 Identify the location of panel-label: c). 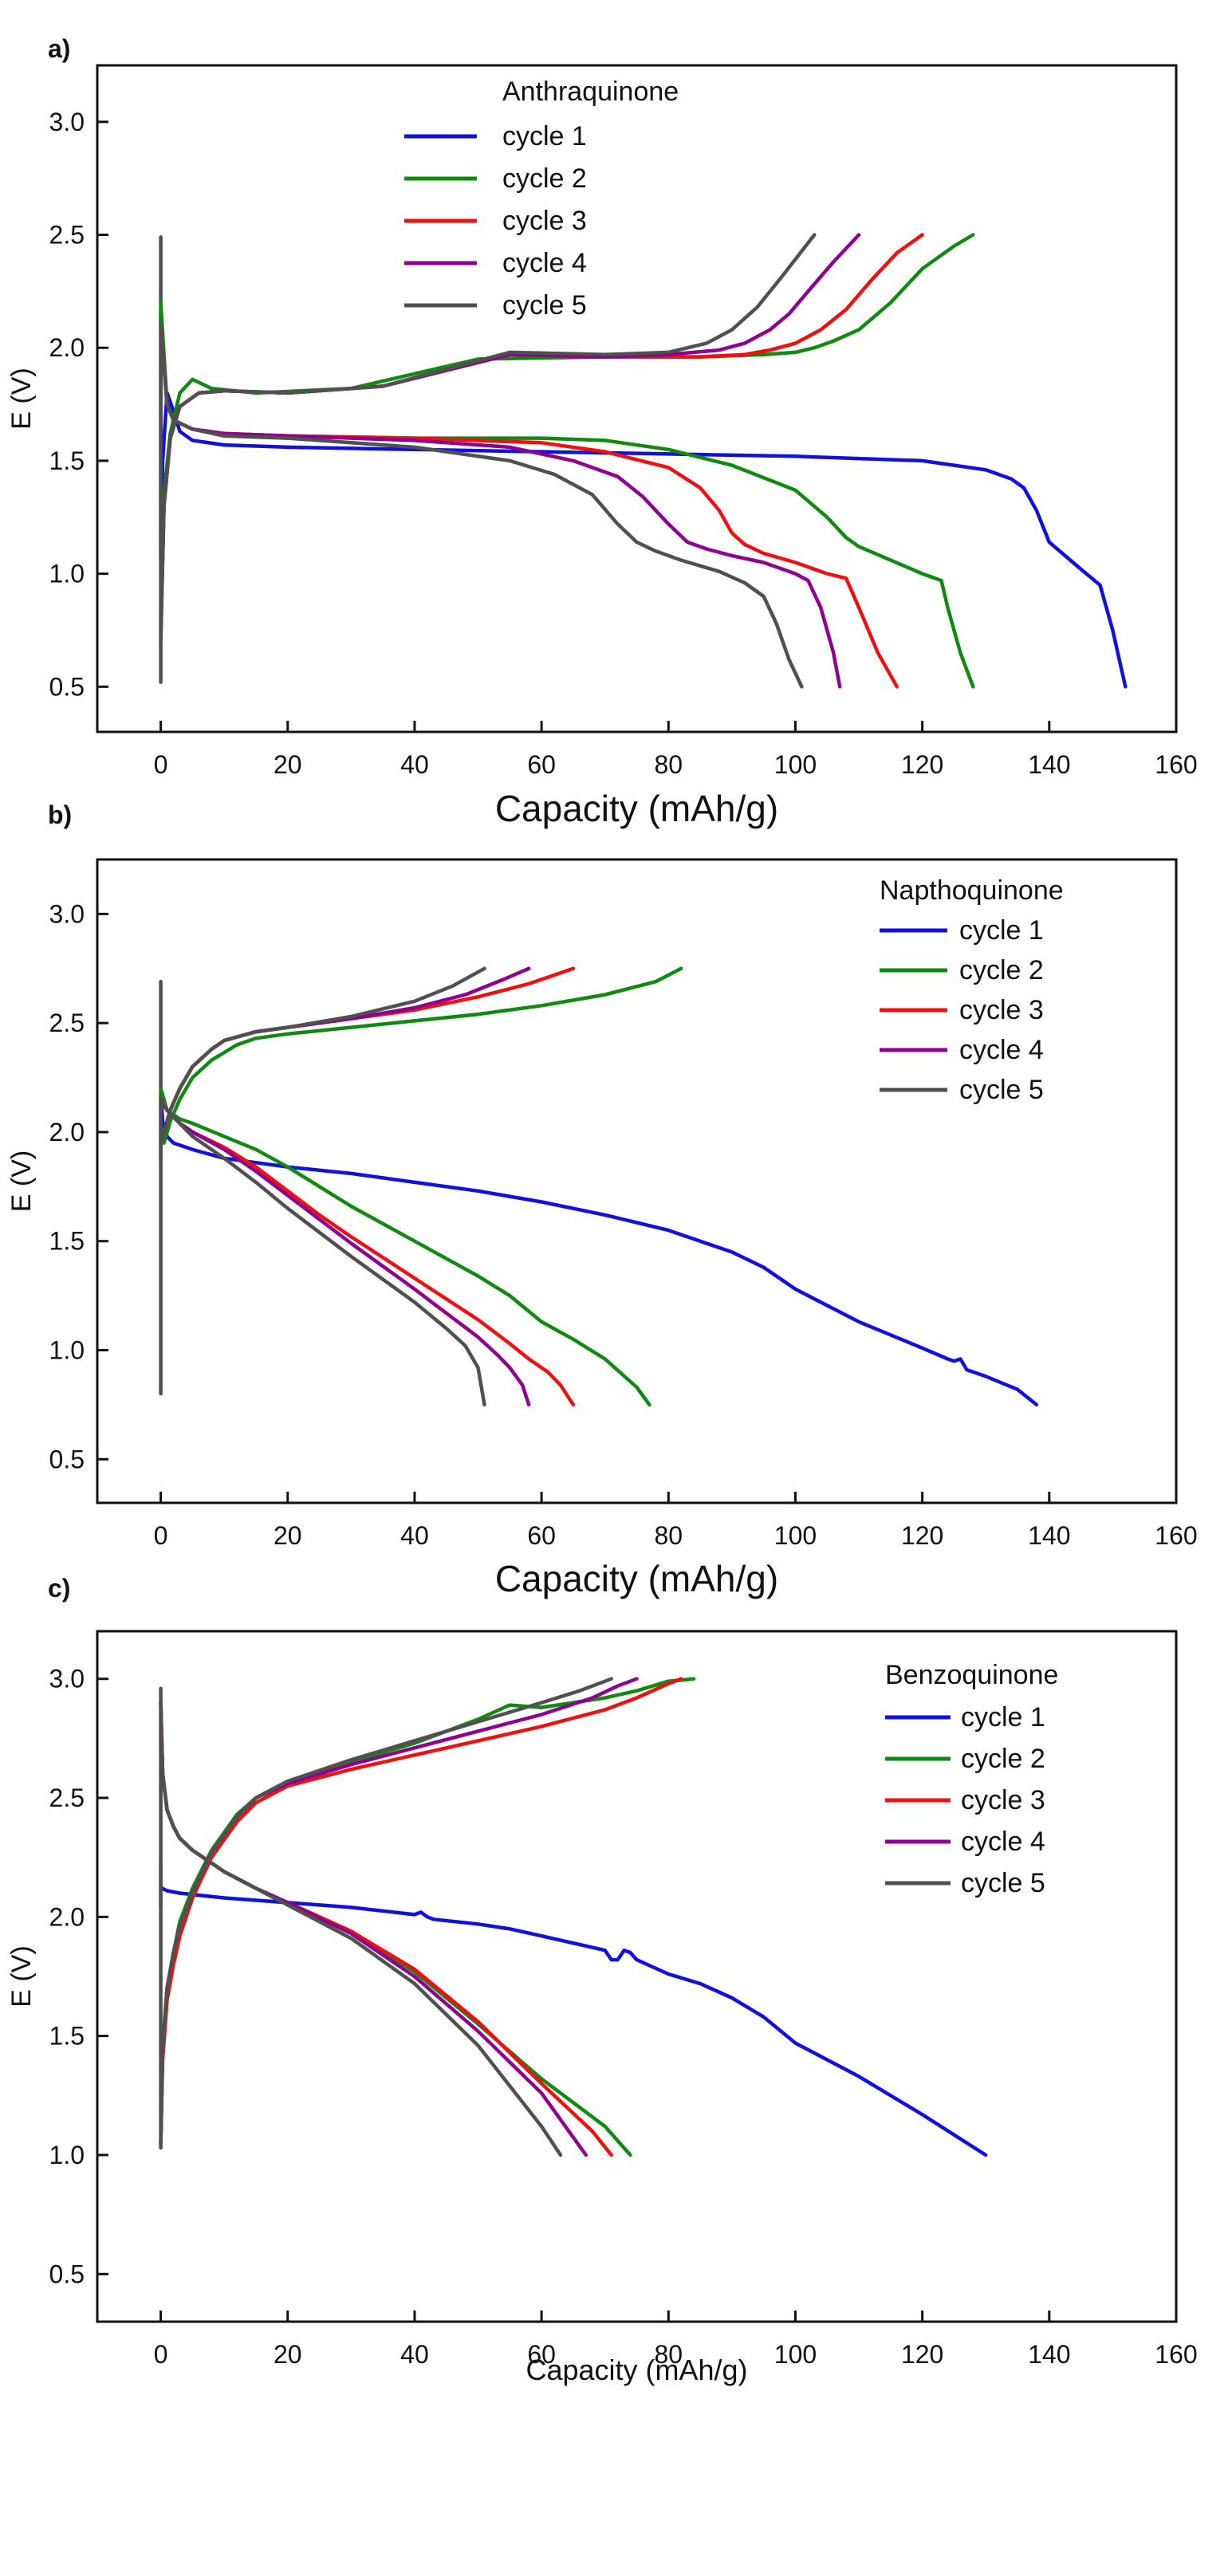
(59, 1588).